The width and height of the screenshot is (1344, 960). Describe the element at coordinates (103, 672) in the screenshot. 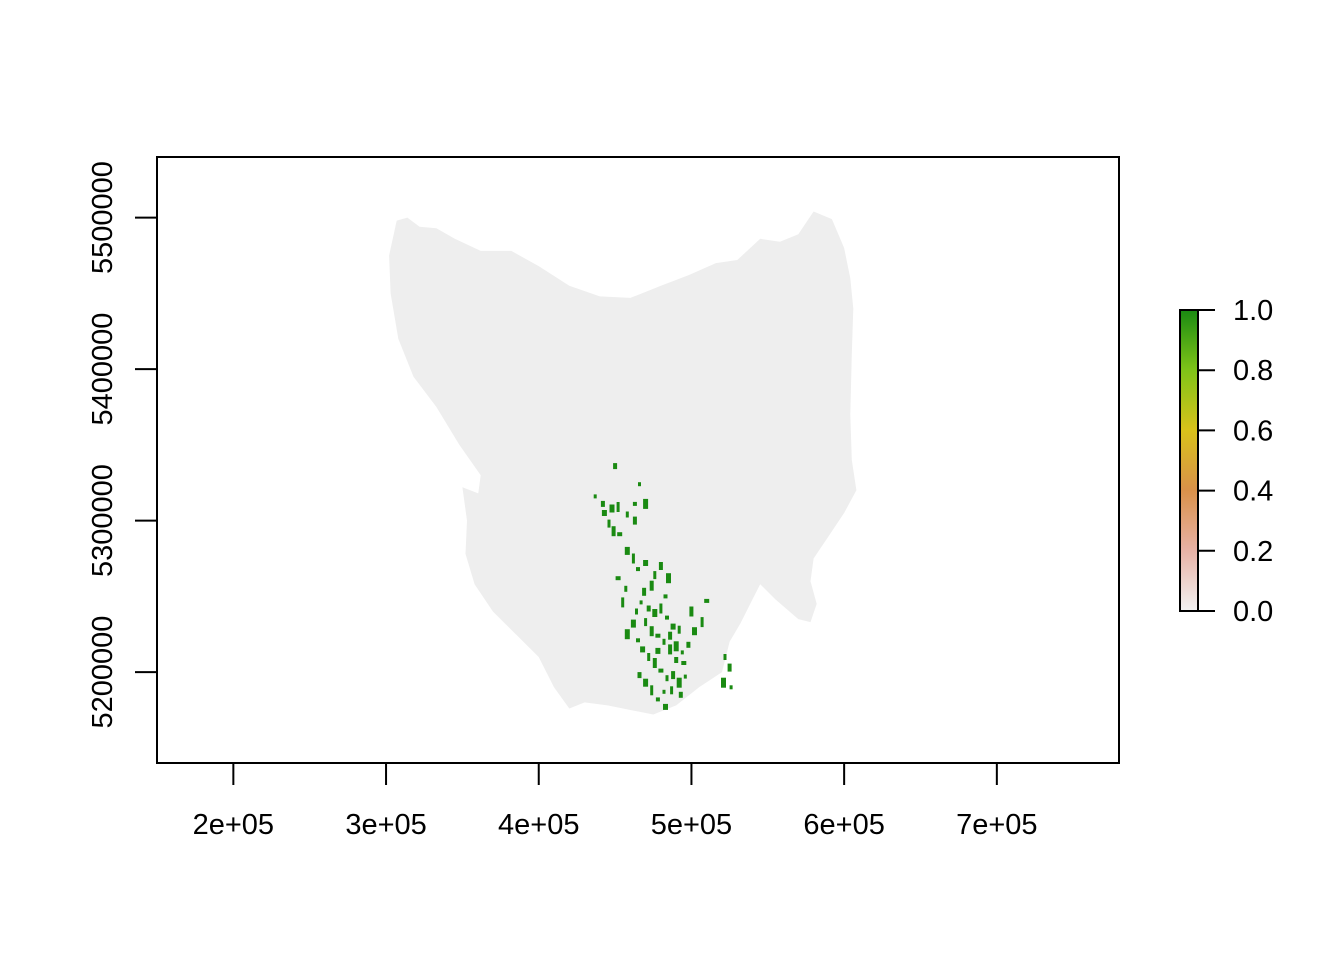

I see `y-tick-label: 5200000` at that location.